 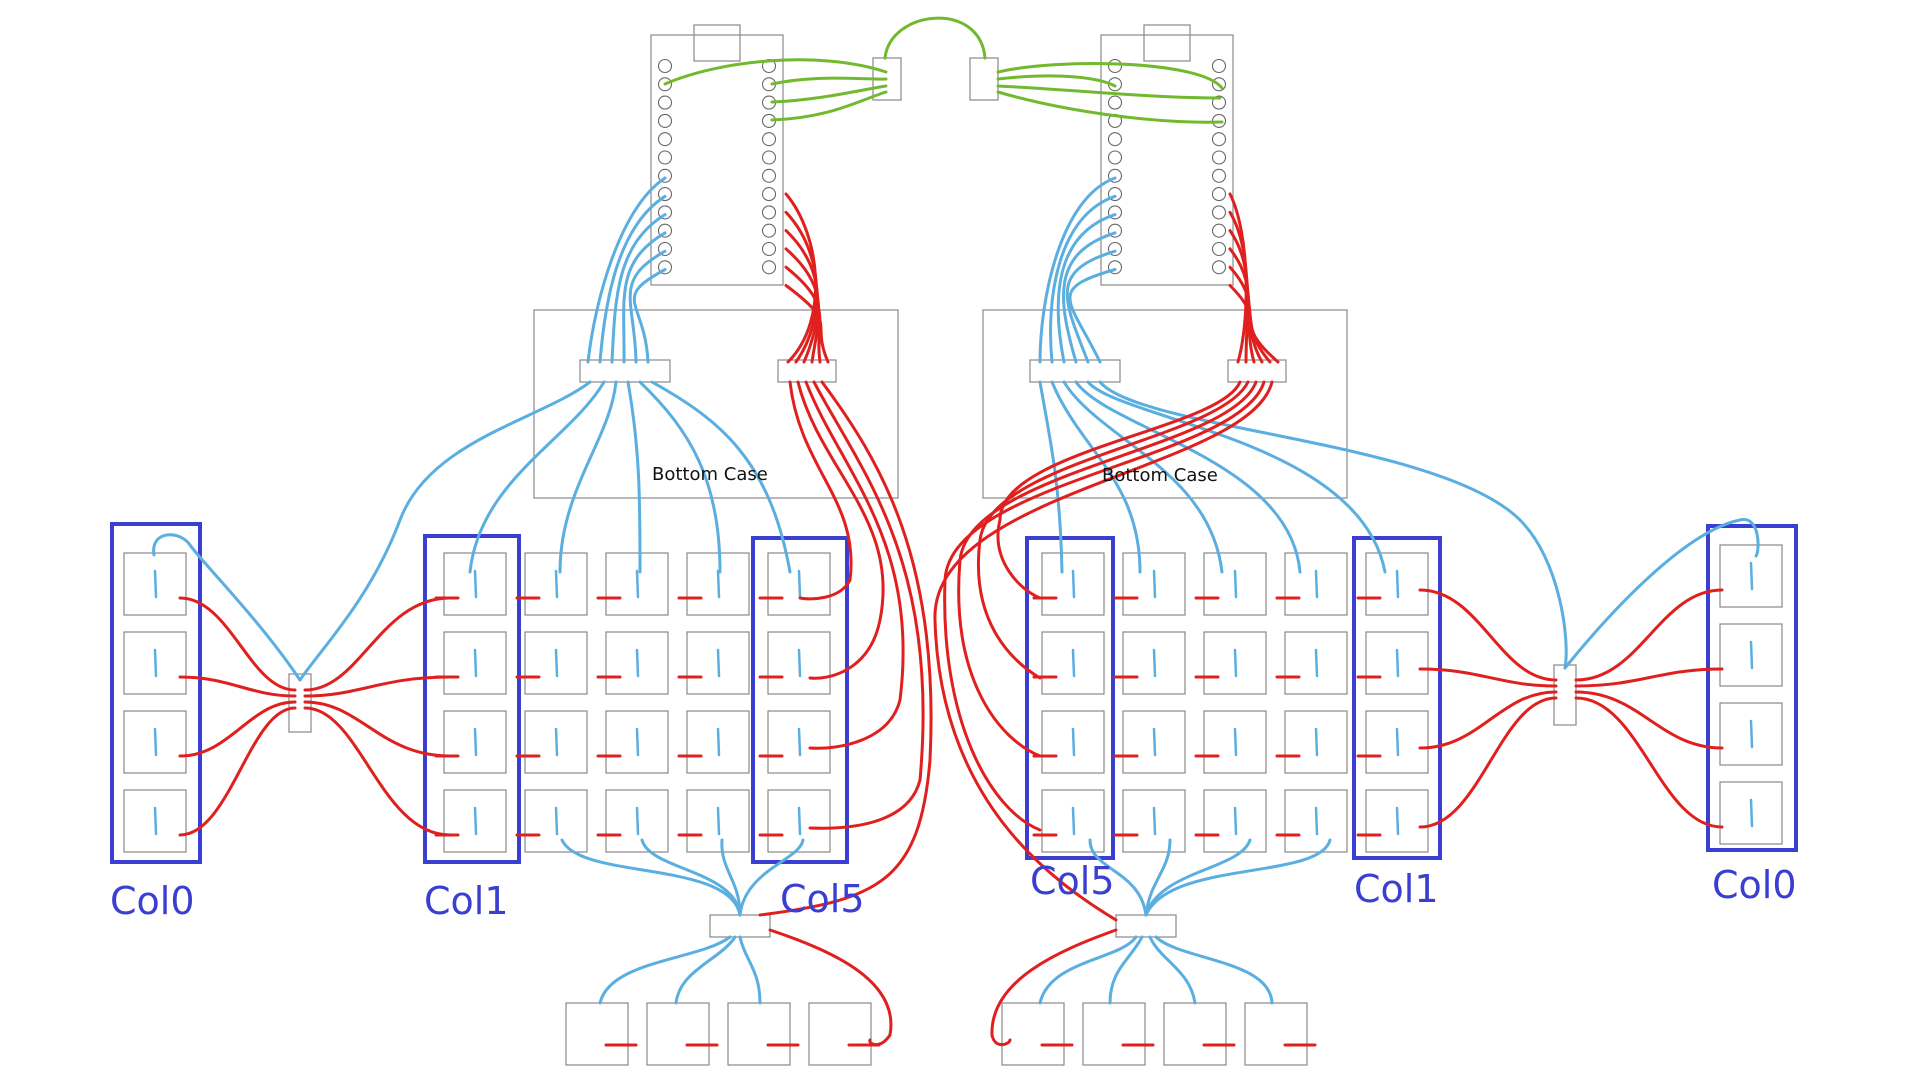 I want to click on right-col0-key-c0-r2, so click(x=1751, y=734).